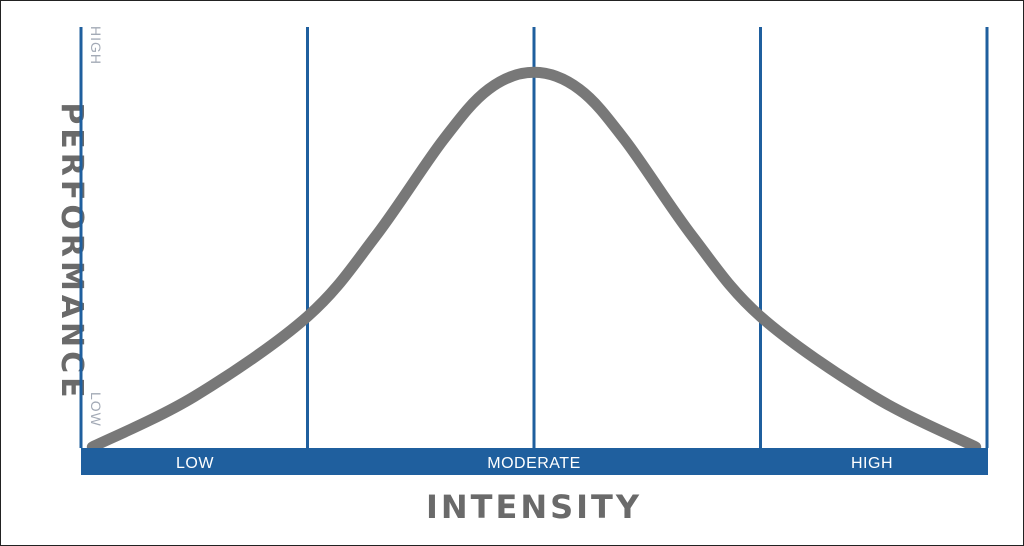 The width and height of the screenshot is (1024, 546). Describe the element at coordinates (534, 507) in the screenshot. I see `x-axis-title: INTENSITY` at that location.